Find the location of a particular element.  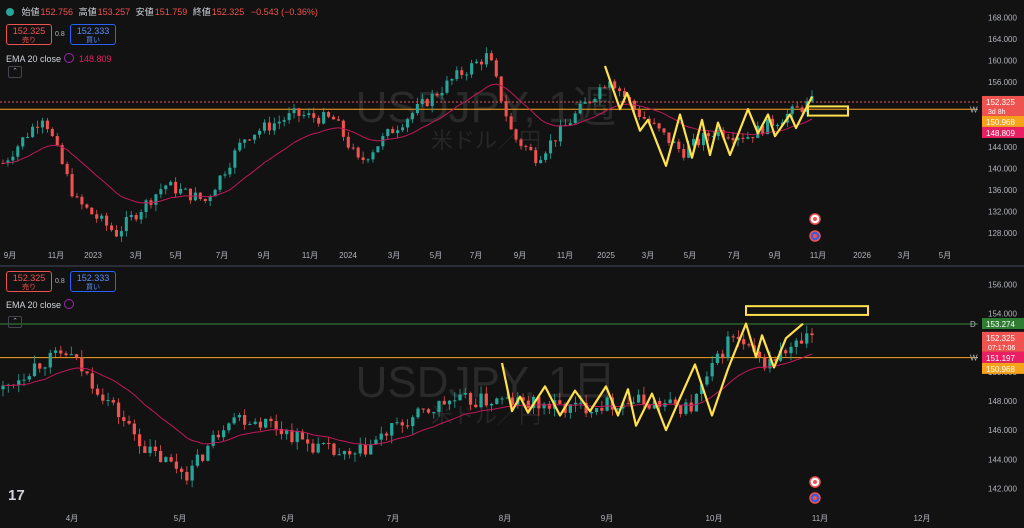

price-tag-value: 150.968 is located at coordinates (1000, 369).